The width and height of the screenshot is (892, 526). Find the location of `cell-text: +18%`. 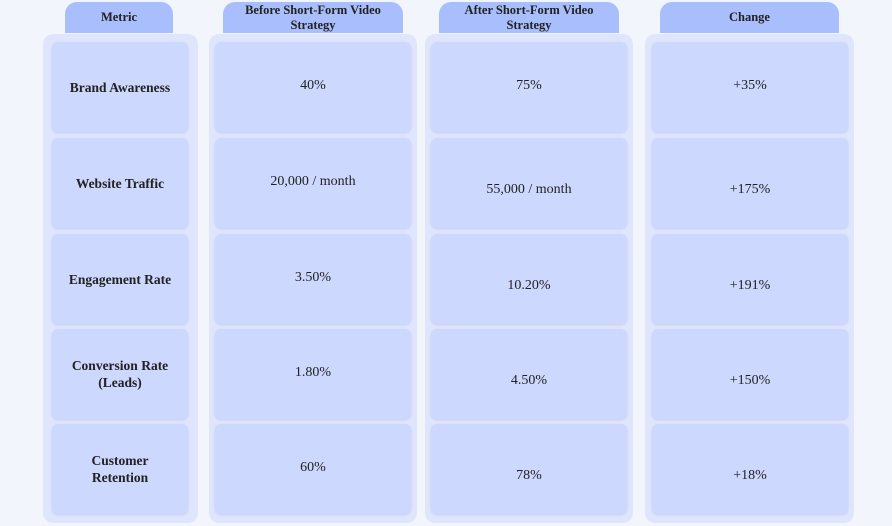

cell-text: +18% is located at coordinates (750, 475).